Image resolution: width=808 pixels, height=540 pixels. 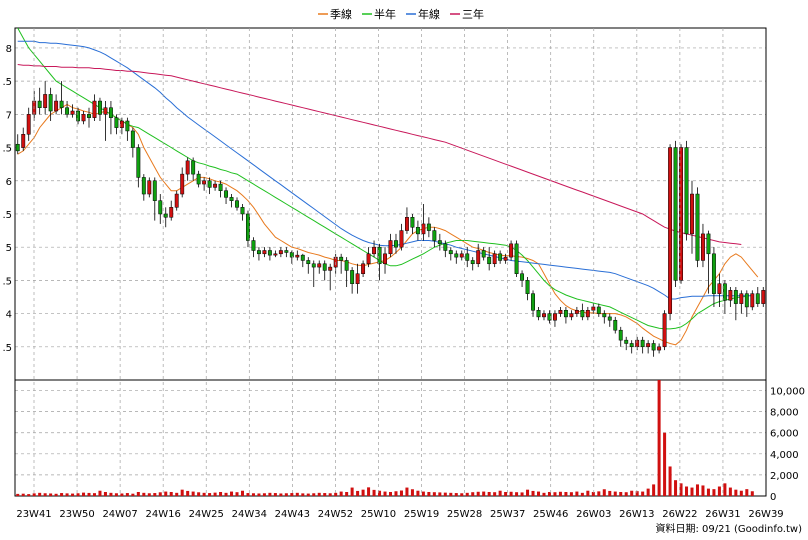 I want to click on x-tick-label-1: 23W50, so click(x=76, y=514).